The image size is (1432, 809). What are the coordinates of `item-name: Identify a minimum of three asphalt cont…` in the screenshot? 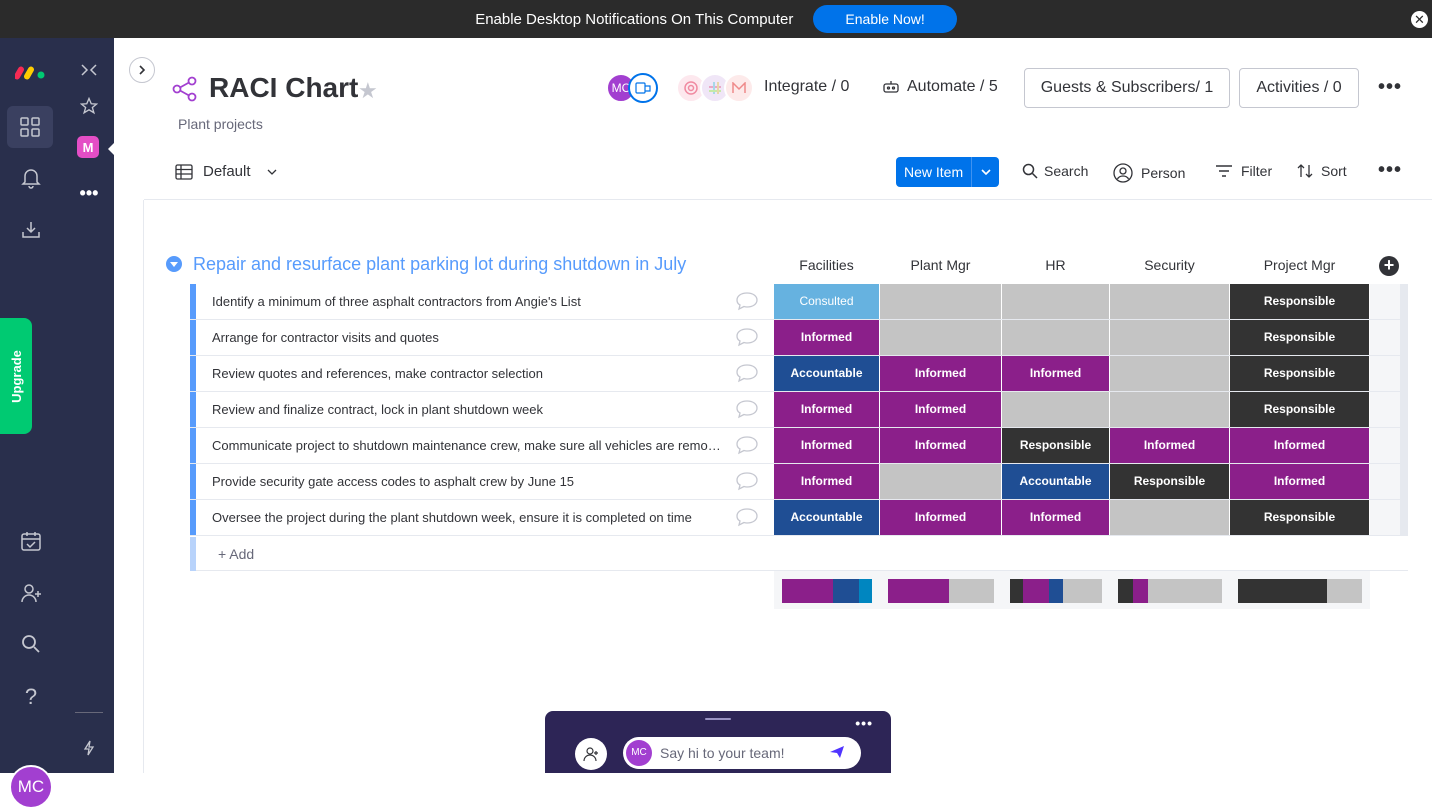 It's located at (396, 301).